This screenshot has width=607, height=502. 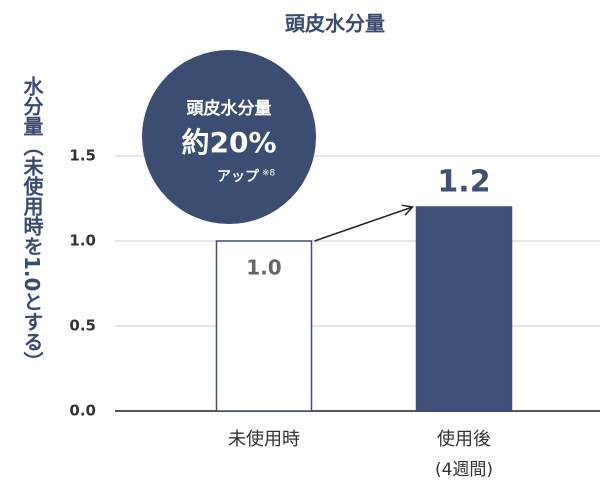 What do you see at coordinates (269, 174) in the screenshot?
I see `badge-note: ※8` at bounding box center [269, 174].